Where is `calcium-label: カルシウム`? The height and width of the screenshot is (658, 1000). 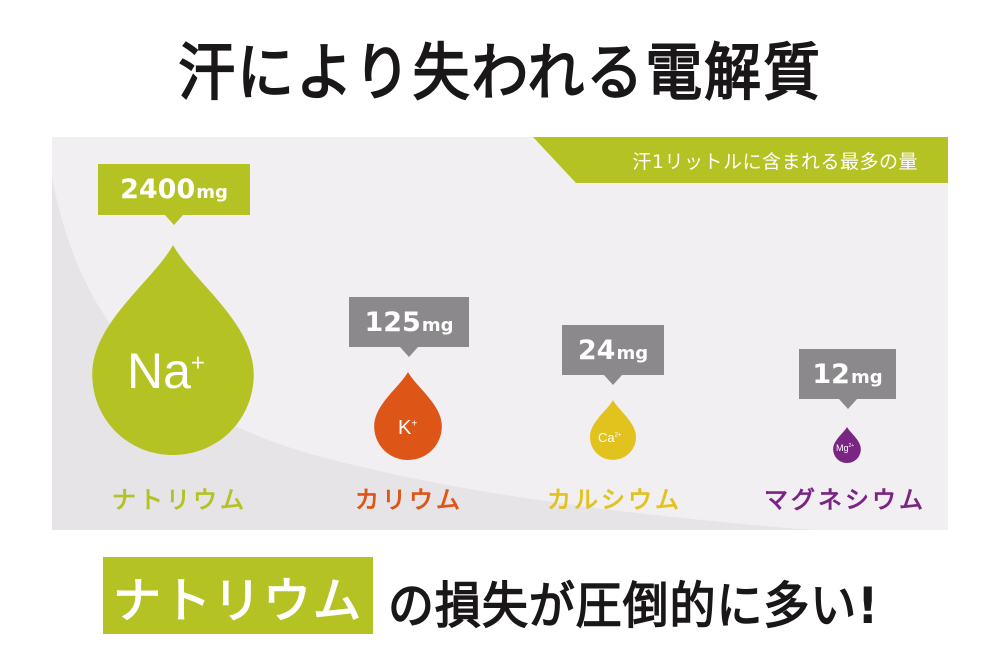 calcium-label: カルシウム is located at coordinates (614, 500).